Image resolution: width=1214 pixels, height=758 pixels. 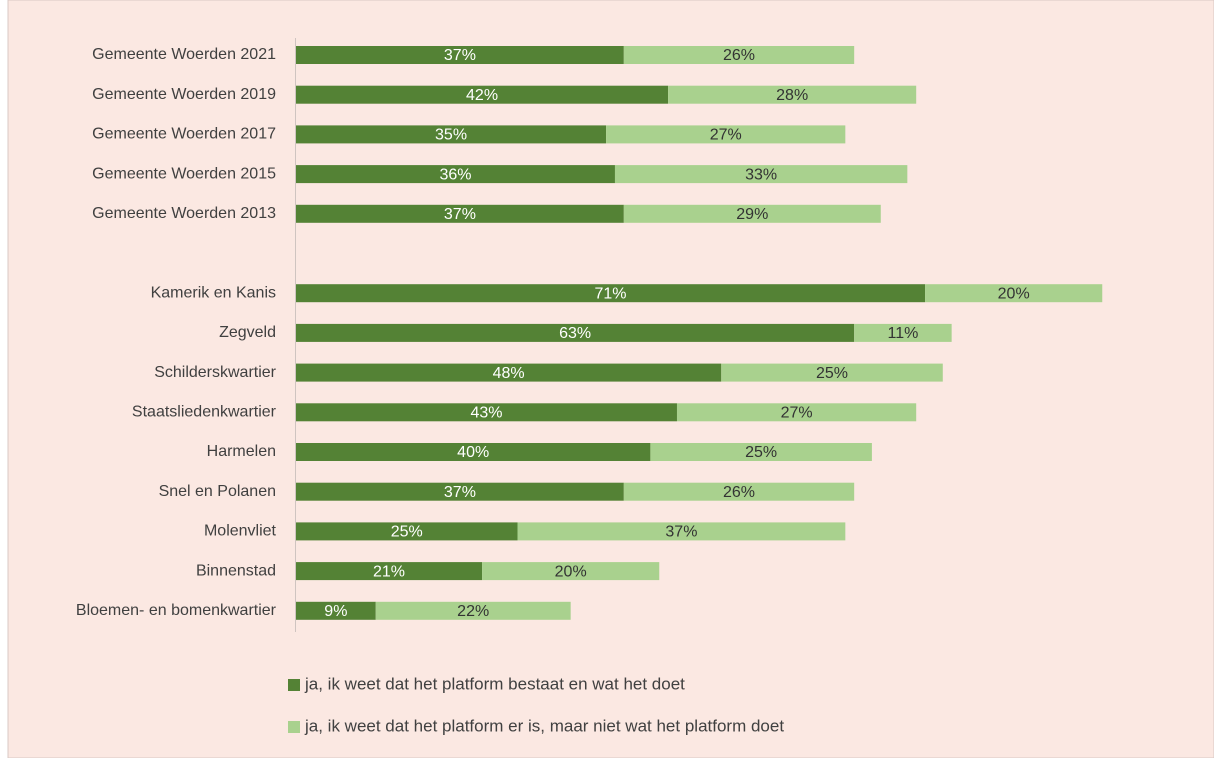 I want to click on value-label: 28%, so click(x=792, y=95).